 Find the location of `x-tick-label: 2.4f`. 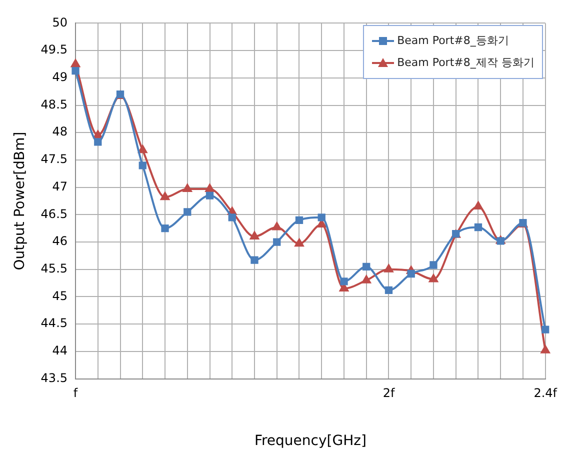

x-tick-label: 2.4f is located at coordinates (546, 393).